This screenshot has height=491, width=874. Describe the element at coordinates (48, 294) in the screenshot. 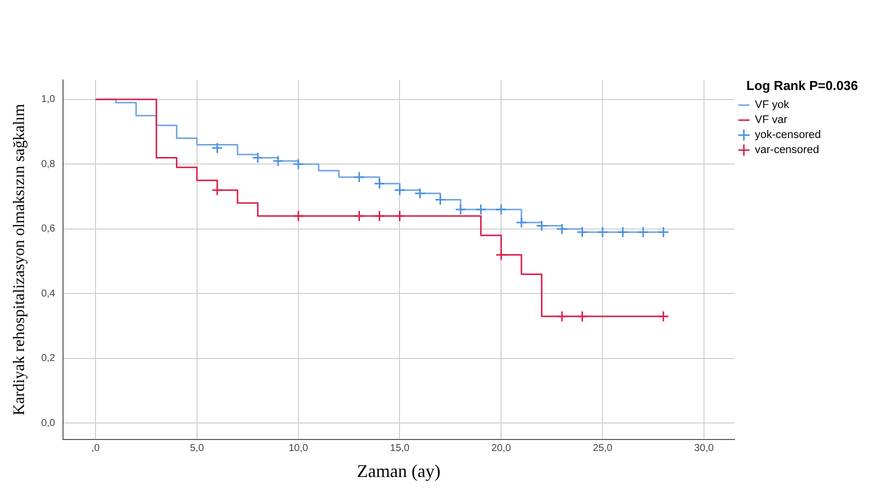

I see `y-tick-label: 0,4` at that location.